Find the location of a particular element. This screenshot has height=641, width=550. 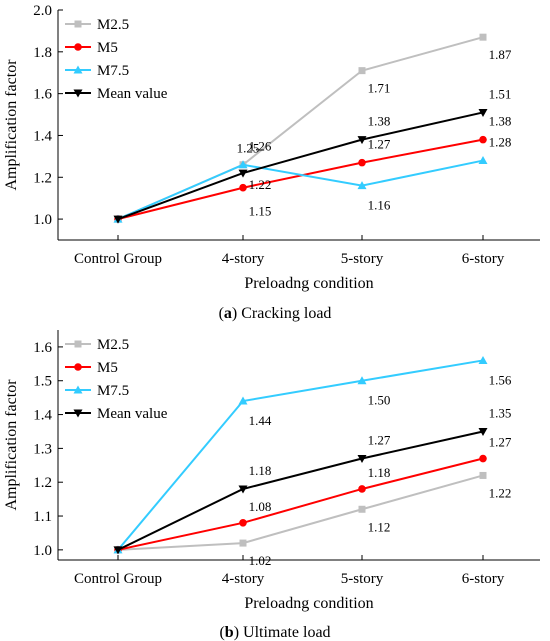

figure-caption: (a) Cracking load is located at coordinates (275, 313).